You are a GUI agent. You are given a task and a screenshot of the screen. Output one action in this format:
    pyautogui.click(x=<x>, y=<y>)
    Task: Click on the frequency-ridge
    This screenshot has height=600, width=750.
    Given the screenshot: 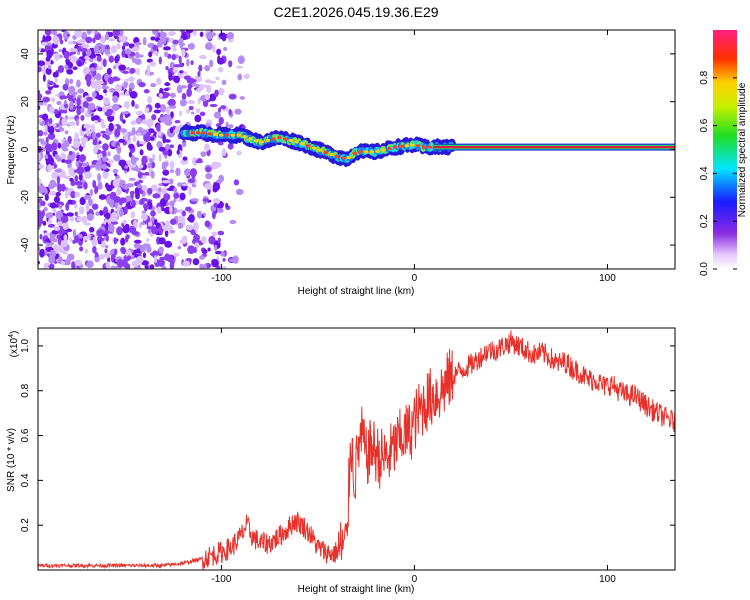 What is the action you would take?
    pyautogui.click(x=427, y=146)
    